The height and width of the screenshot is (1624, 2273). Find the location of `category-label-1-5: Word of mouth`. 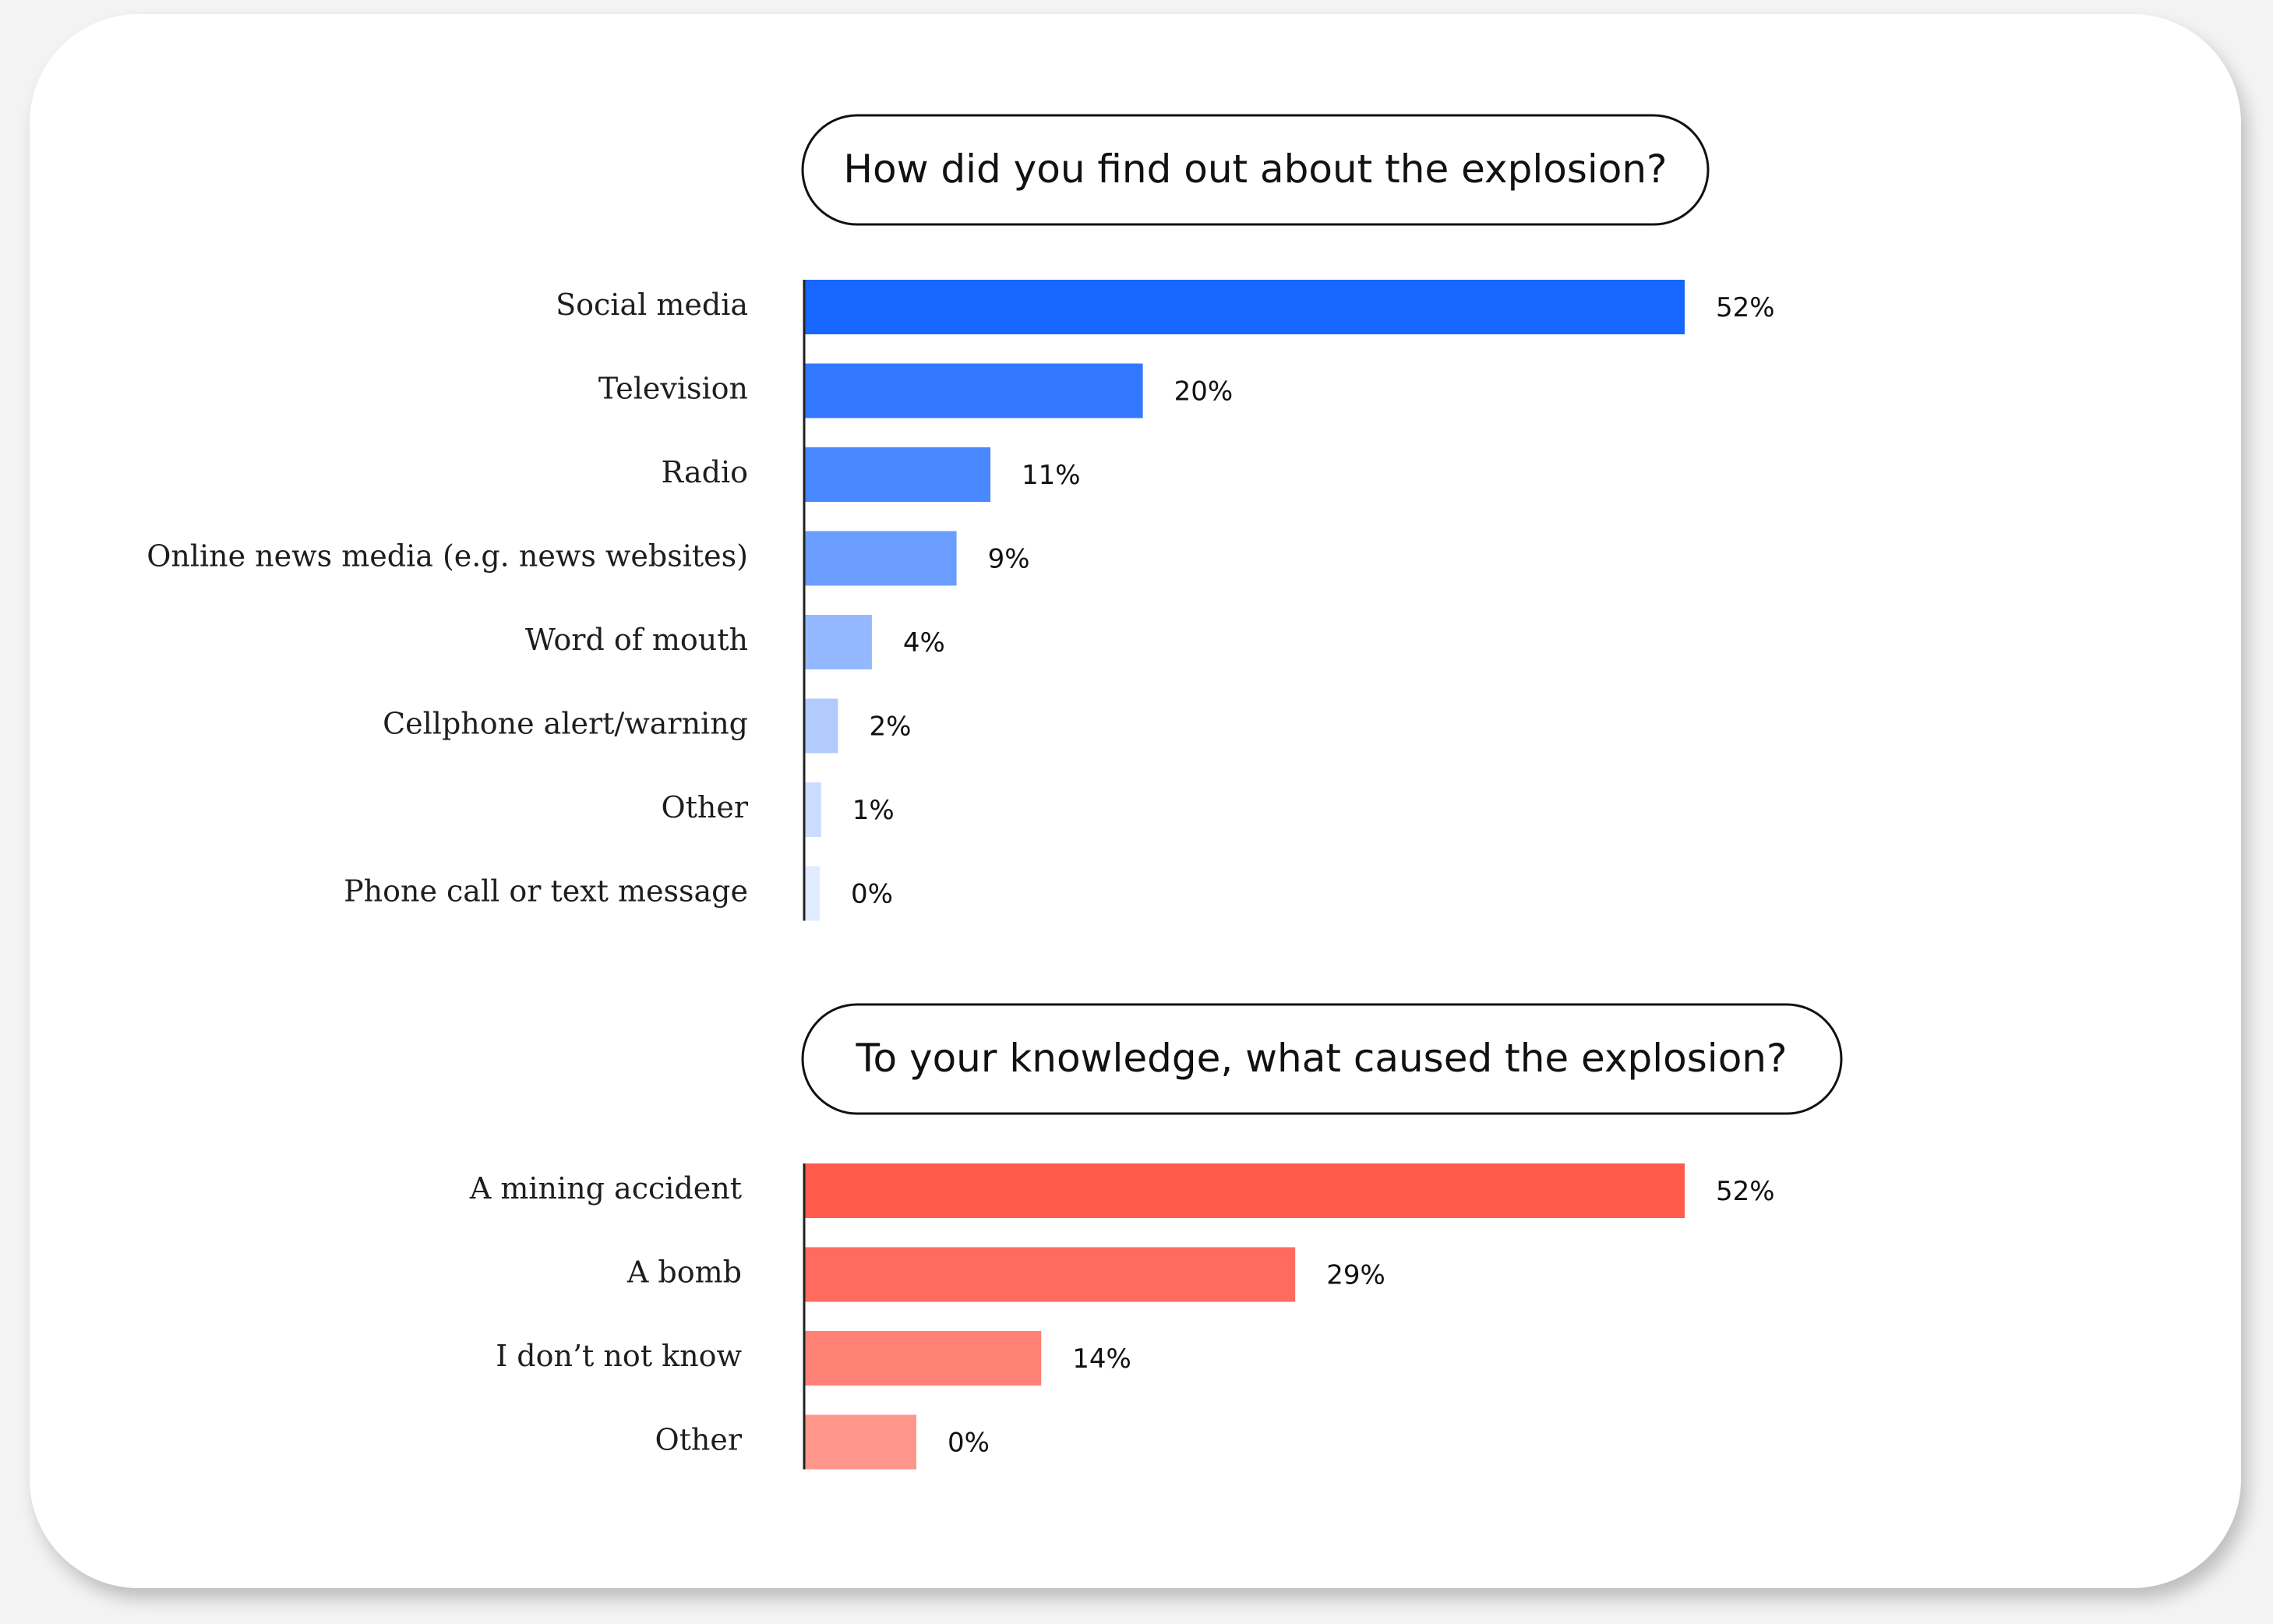

category-label-1-5: Word of mouth is located at coordinates (636, 640).